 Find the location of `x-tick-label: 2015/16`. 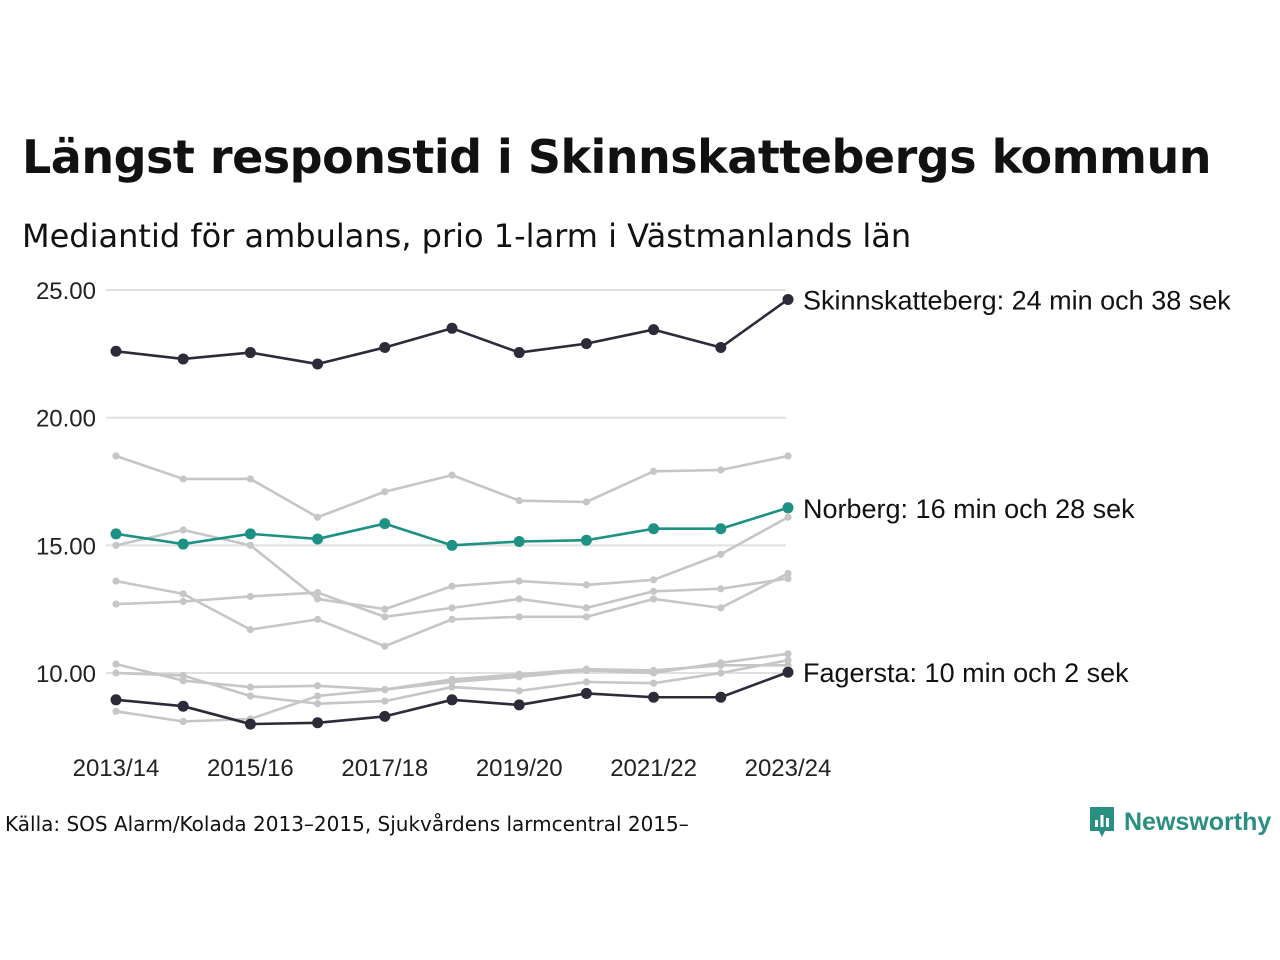

x-tick-label: 2015/16 is located at coordinates (250, 768).